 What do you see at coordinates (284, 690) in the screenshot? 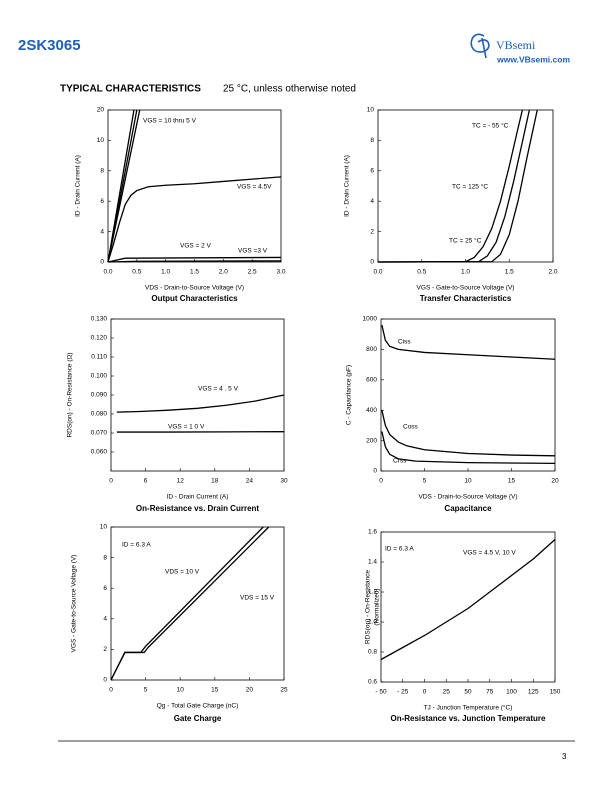
I see `x-tick-label: 25` at bounding box center [284, 690].